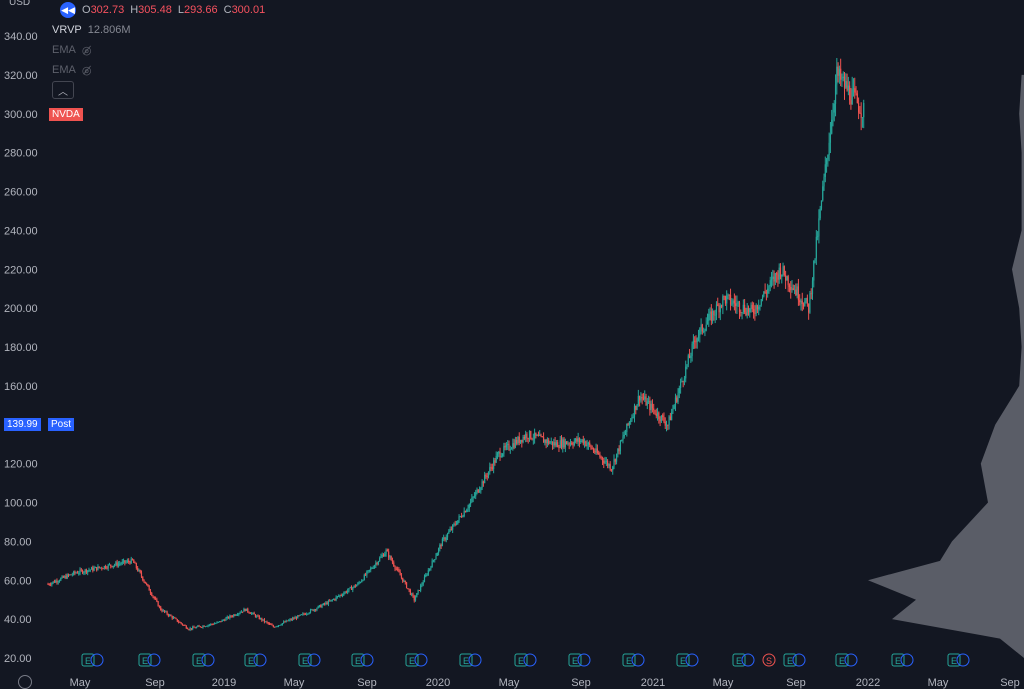  What do you see at coordinates (224, 683) in the screenshot?
I see `time-tick-label: 2019` at bounding box center [224, 683].